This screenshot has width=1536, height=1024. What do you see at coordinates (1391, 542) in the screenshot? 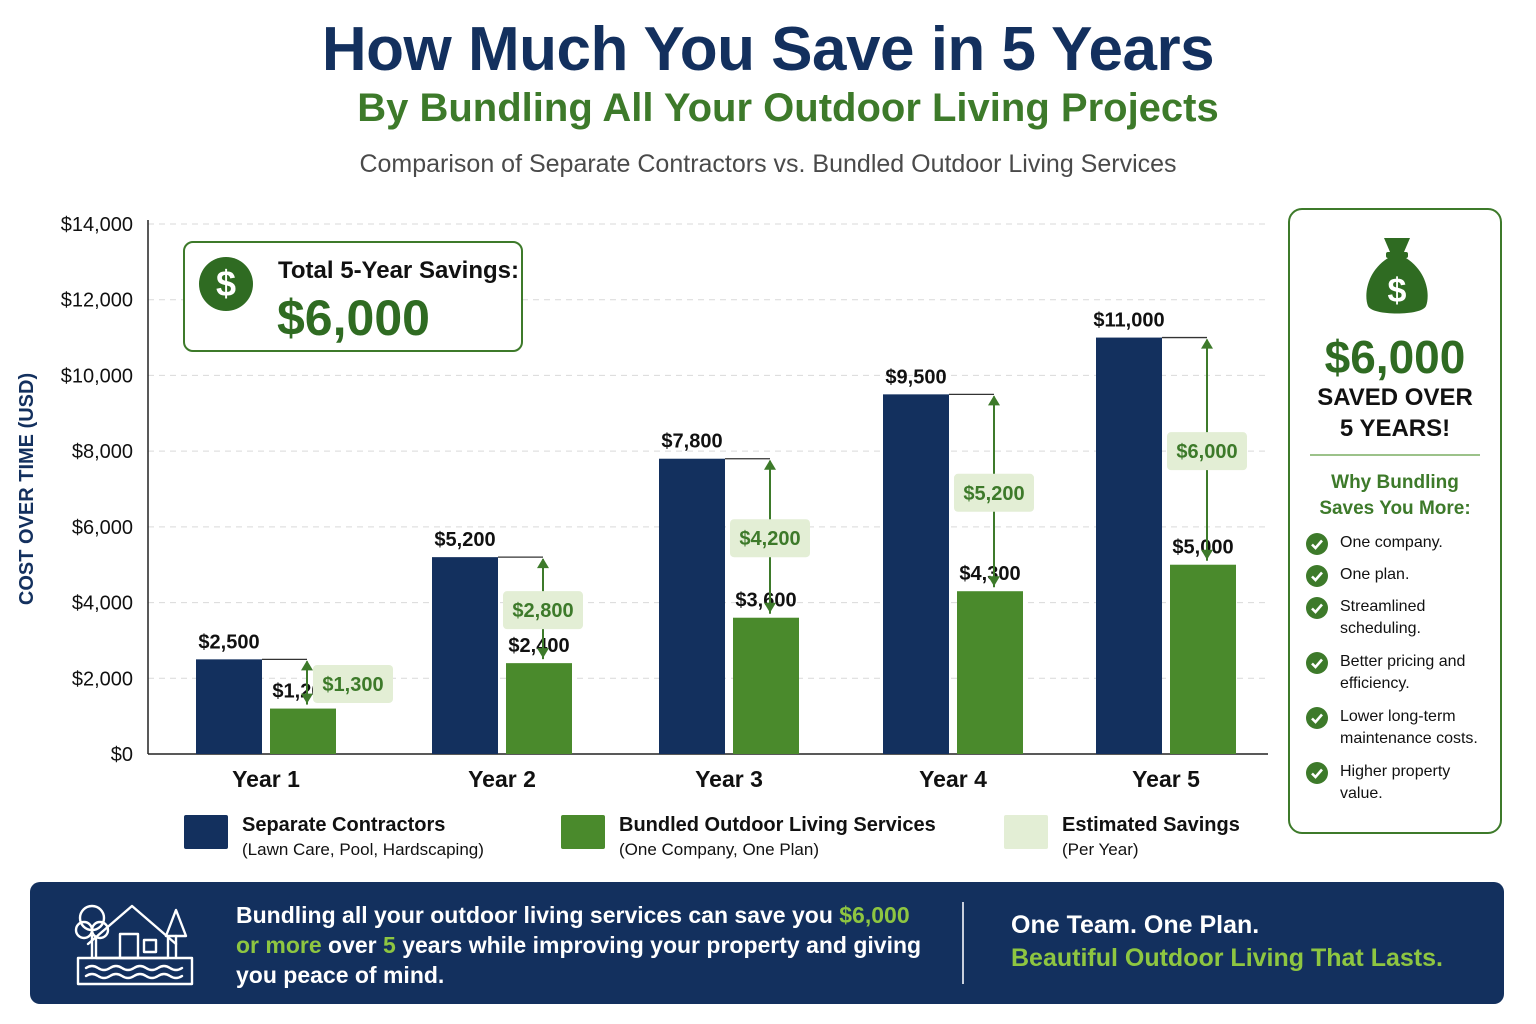
I see `benefit-text: One company.` at bounding box center [1391, 542].